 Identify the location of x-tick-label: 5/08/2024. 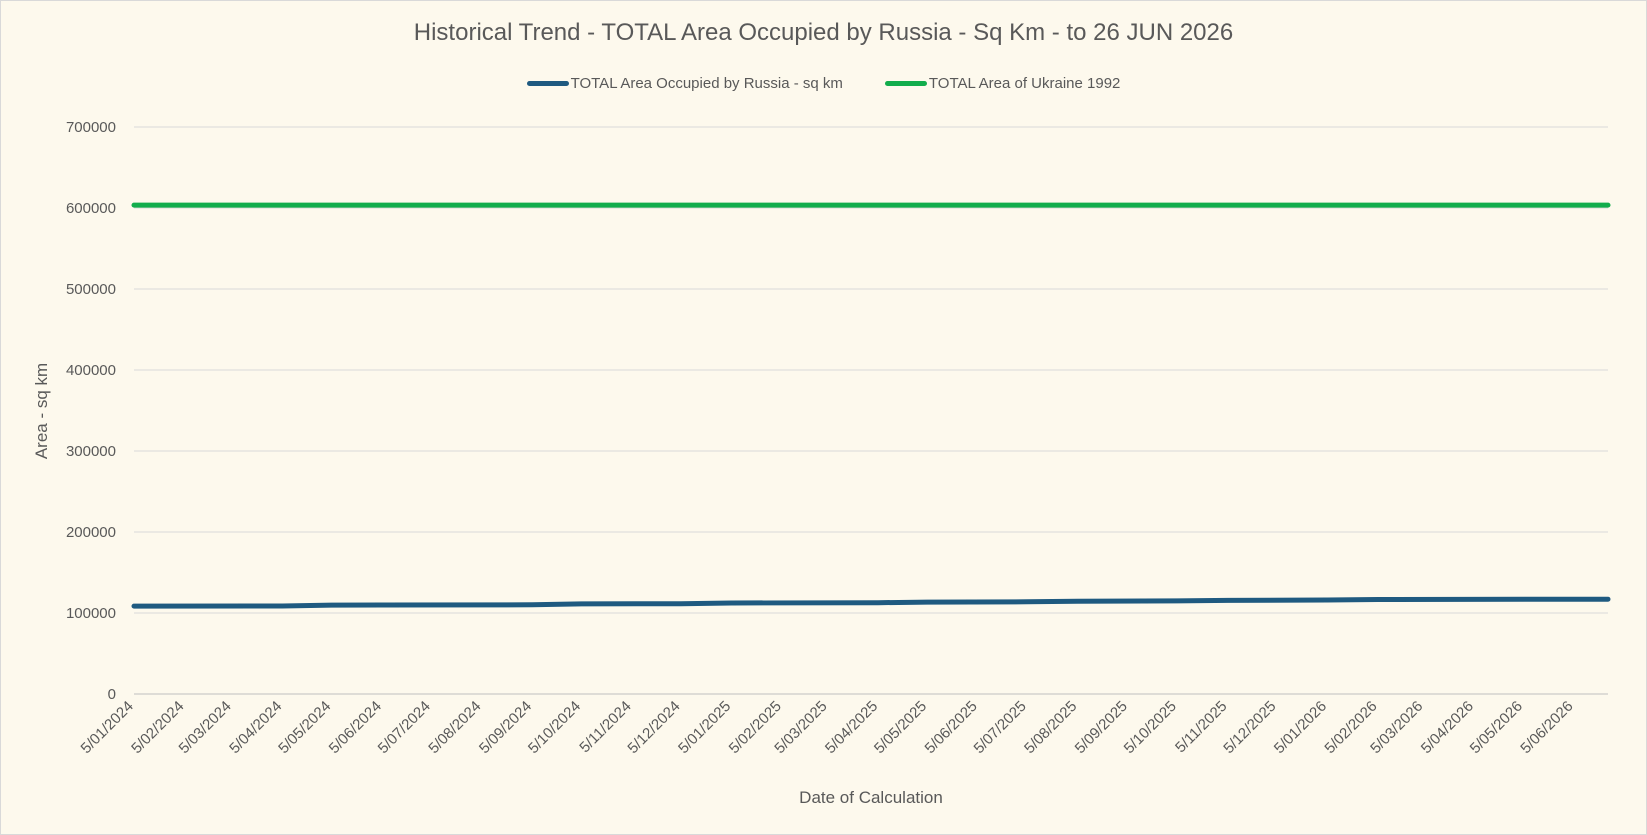
(454, 727).